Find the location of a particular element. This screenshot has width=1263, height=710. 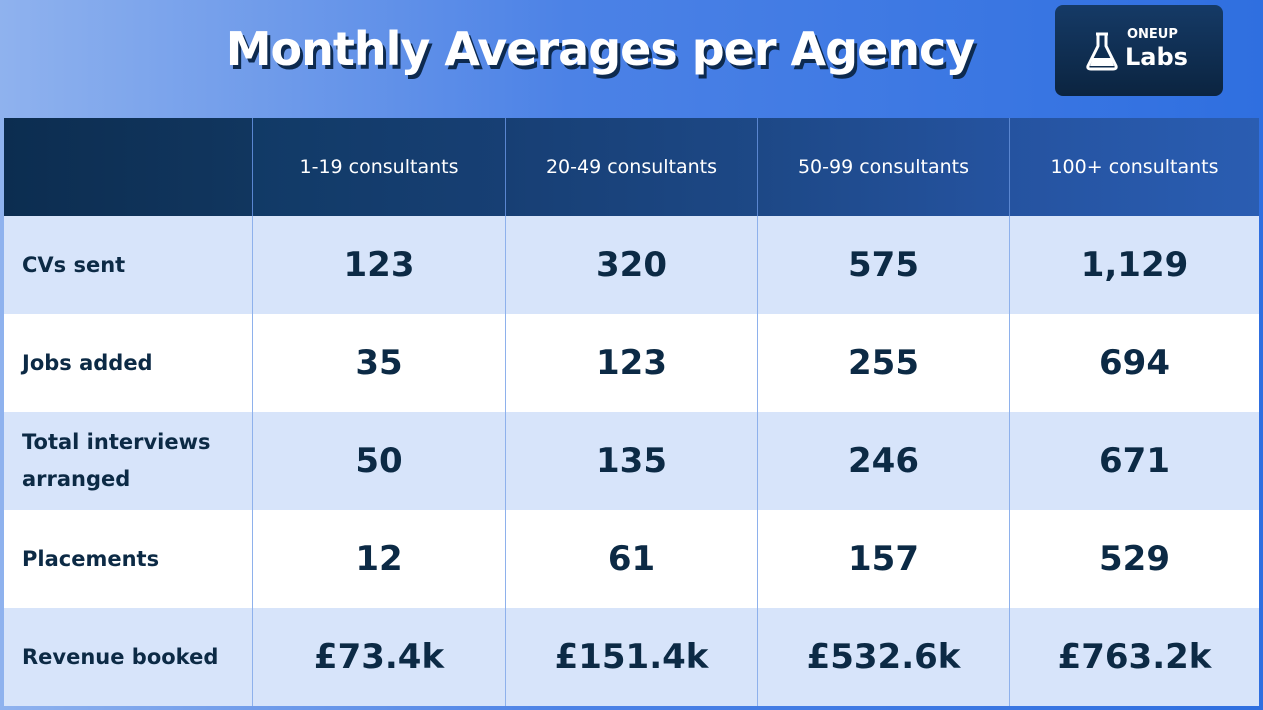

column-header: 50-99 consultants is located at coordinates (883, 167).